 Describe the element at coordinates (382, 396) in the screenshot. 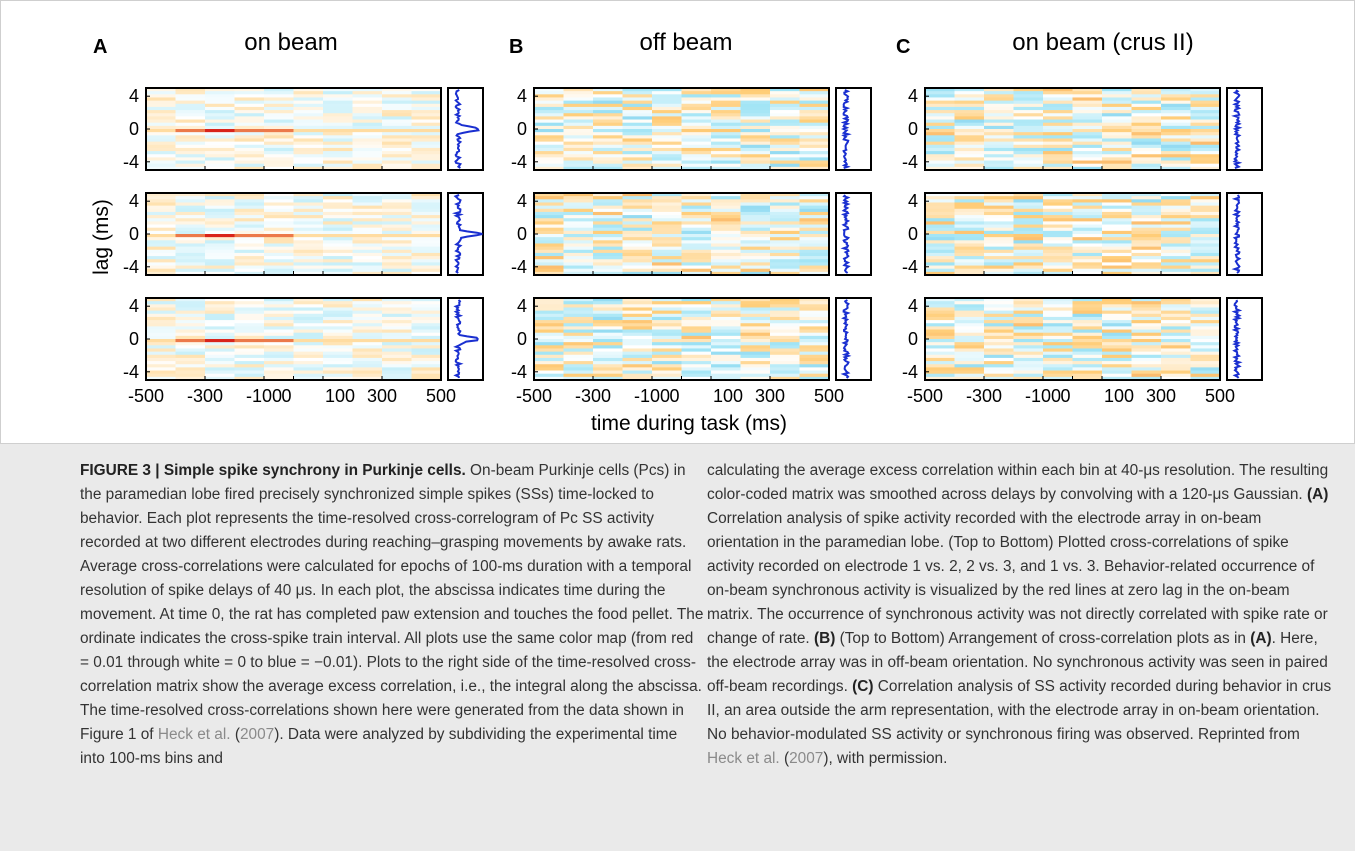

I see `x-tick-label: 300` at that location.